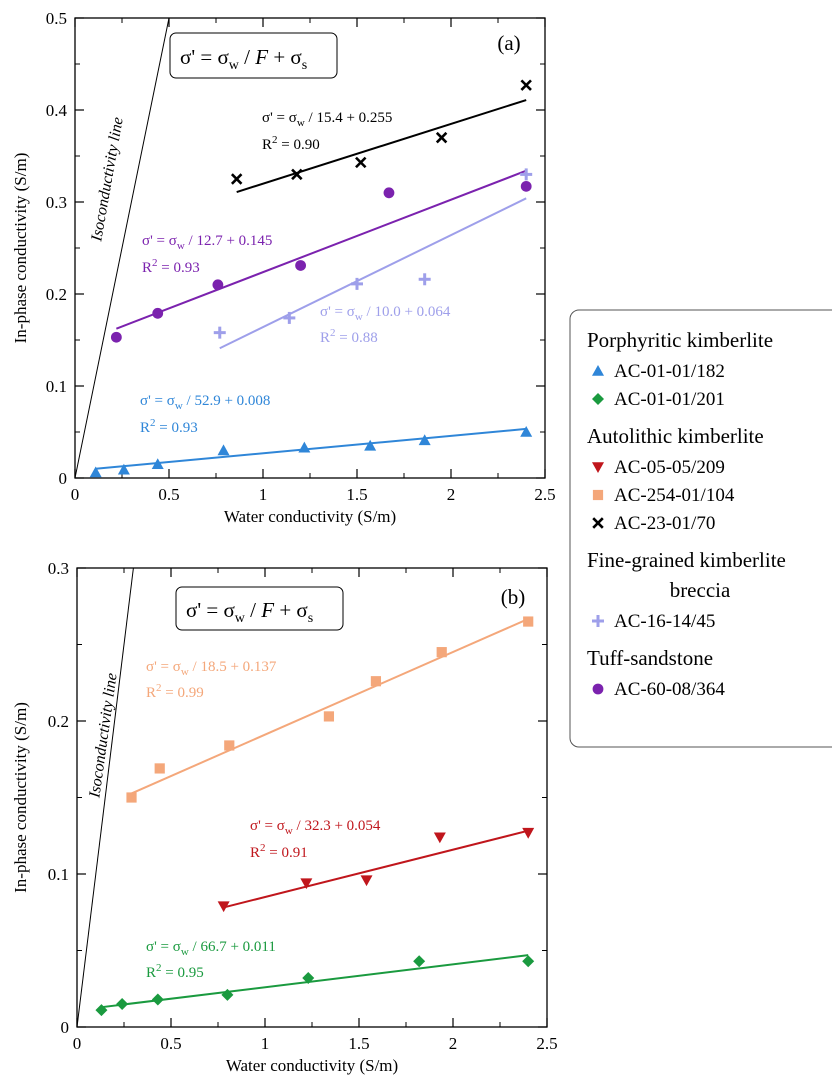 This screenshot has width=832, height=1082. I want to click on y-axis-label: In-phase conductivity (S/m), so click(20, 797).